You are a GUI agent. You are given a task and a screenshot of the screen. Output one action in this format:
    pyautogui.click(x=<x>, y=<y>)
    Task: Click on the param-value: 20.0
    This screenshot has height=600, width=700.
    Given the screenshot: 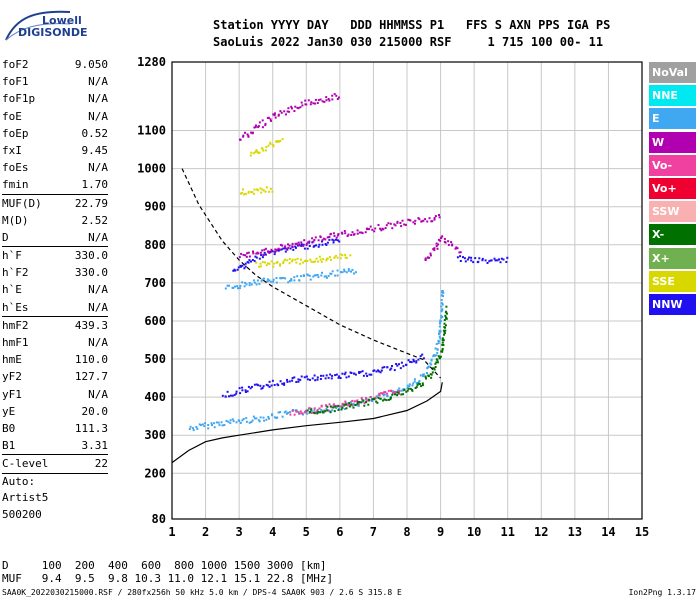 What is the action you would take?
    pyautogui.click(x=95, y=411)
    